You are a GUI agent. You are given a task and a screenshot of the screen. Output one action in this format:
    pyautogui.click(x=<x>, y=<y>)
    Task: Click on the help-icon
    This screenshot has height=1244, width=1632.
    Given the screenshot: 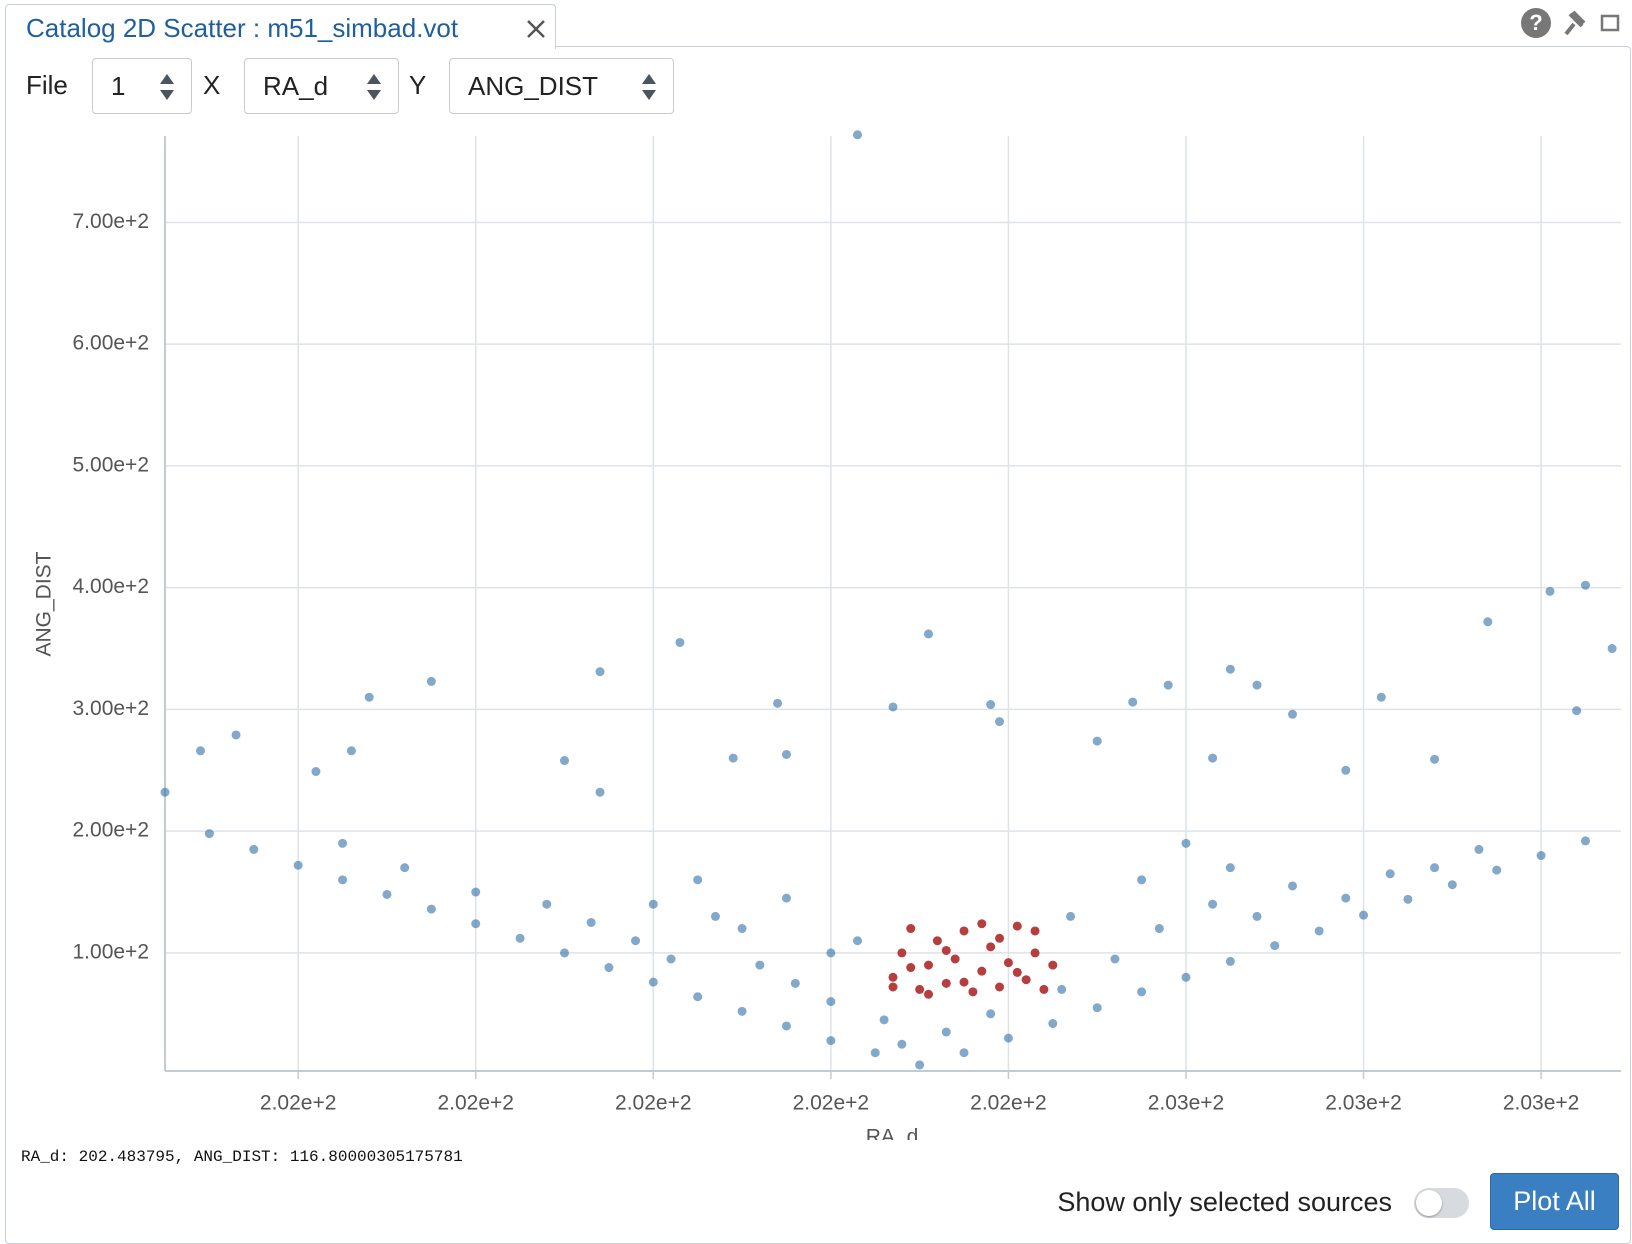 What is the action you would take?
    pyautogui.click(x=1536, y=23)
    